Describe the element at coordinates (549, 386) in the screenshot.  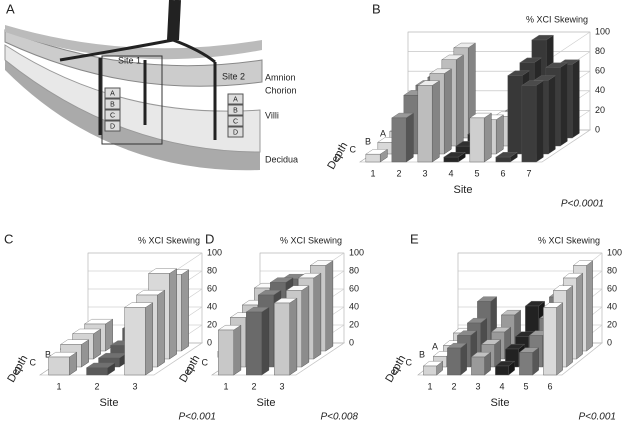
I see `x-tick-label: 6` at that location.